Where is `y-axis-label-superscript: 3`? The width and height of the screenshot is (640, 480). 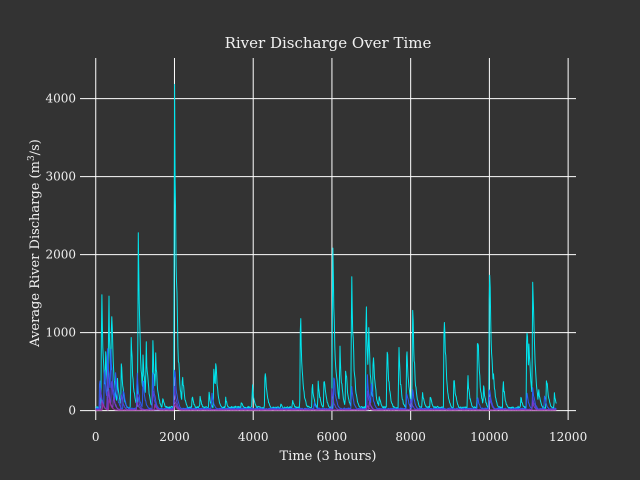
y-axis-label-superscript: 3 is located at coordinates (32, 158).